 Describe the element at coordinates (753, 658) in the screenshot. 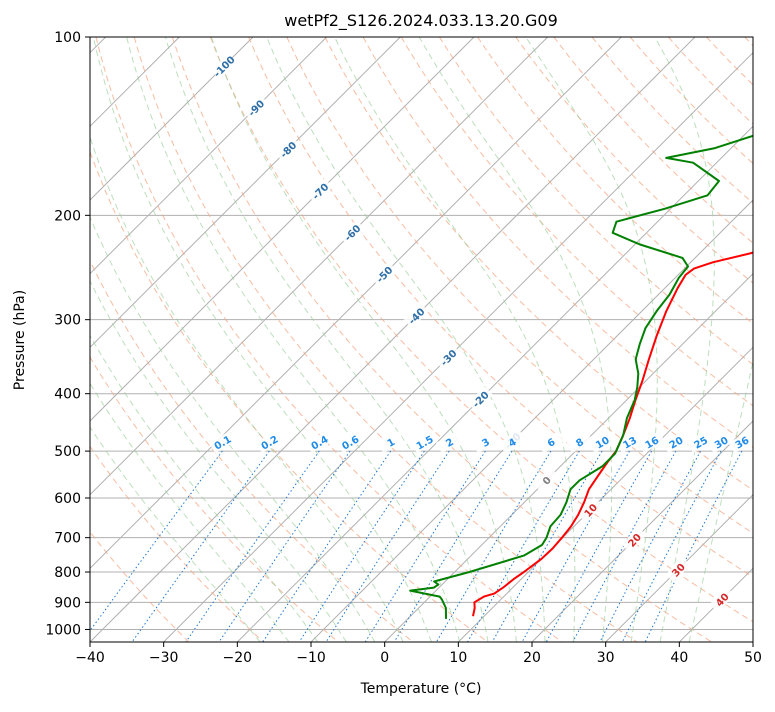

I see `x-tick-label: 50` at that location.